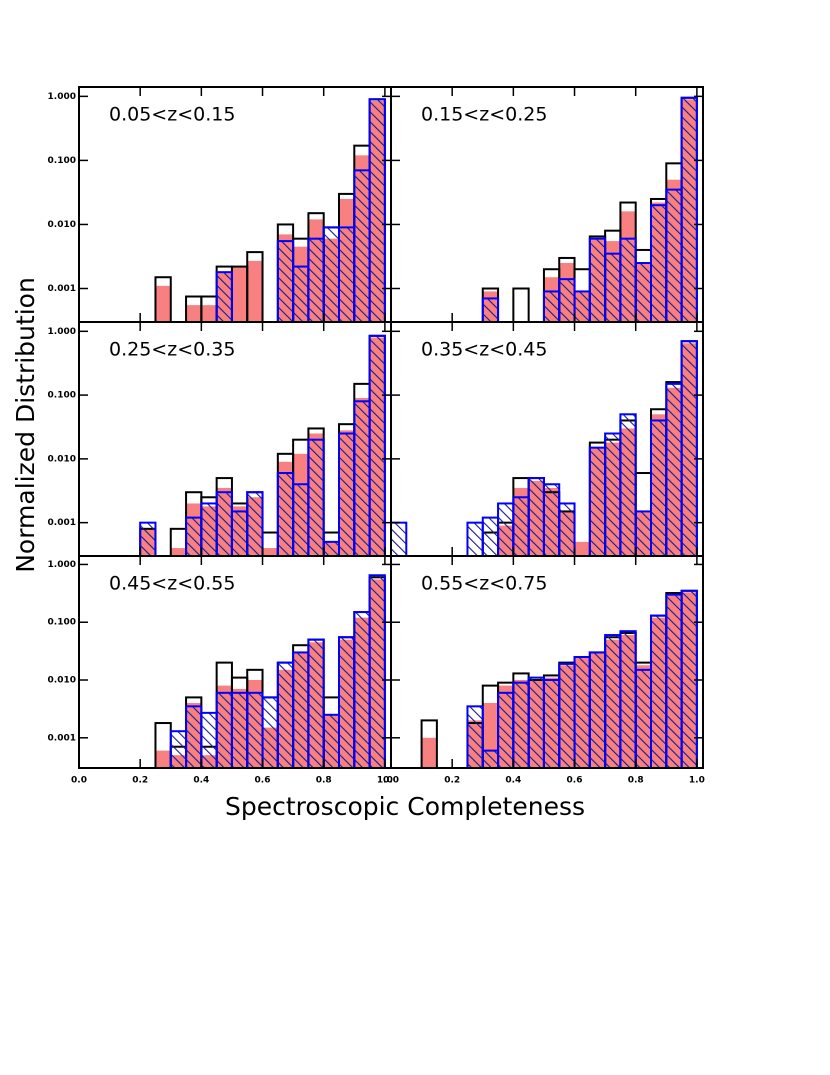 The width and height of the screenshot is (830, 1075). Describe the element at coordinates (25, 425) in the screenshot. I see `y-axis-label: Normalized Distribution` at that location.